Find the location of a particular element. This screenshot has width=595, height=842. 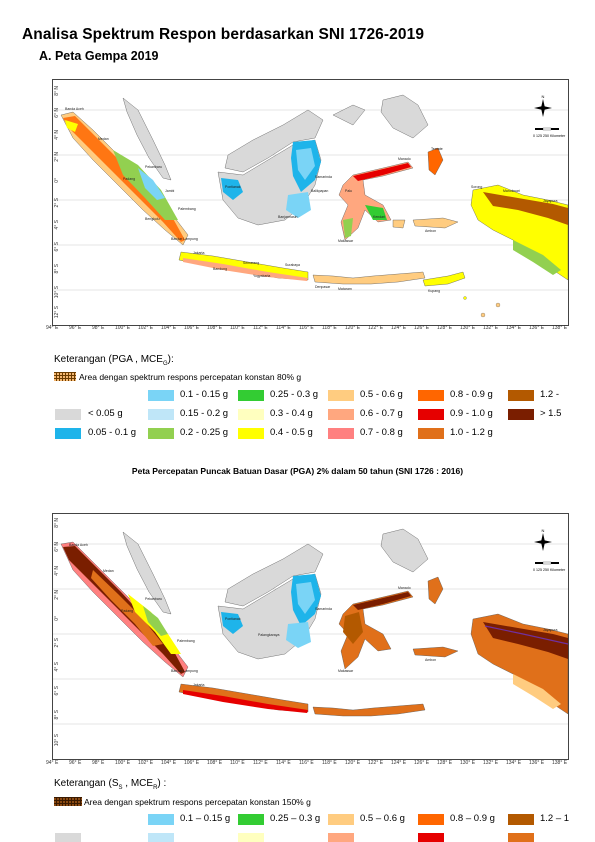

city-label: Bandar Lampung is located at coordinates (184, 671).